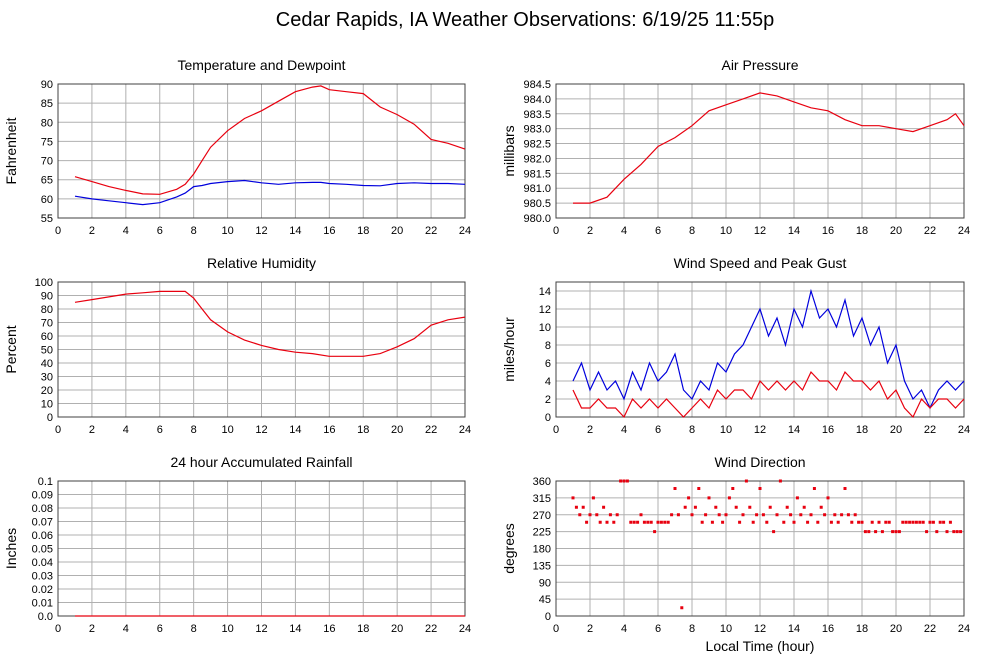 The image size is (1000, 660). I want to click on y-tick-label: 0.1, so click(45, 482).